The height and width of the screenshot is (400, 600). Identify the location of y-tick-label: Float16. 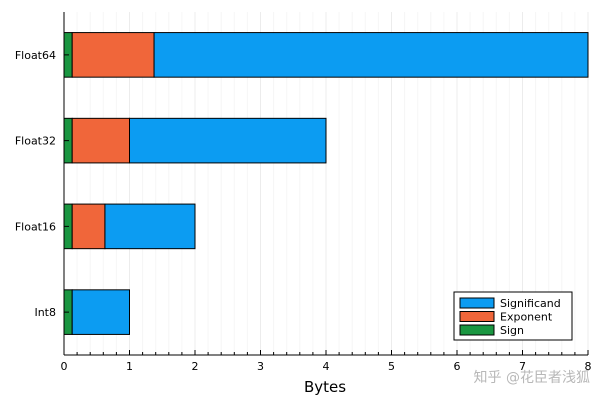
(35, 226).